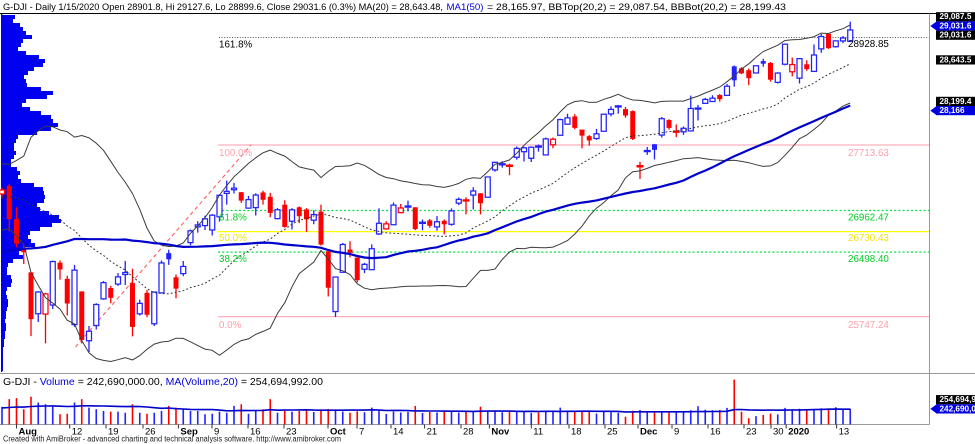 This screenshot has height=444, width=975. What do you see at coordinates (236, 153) in the screenshot?
I see `svg-text: 100.0%` at bounding box center [236, 153].